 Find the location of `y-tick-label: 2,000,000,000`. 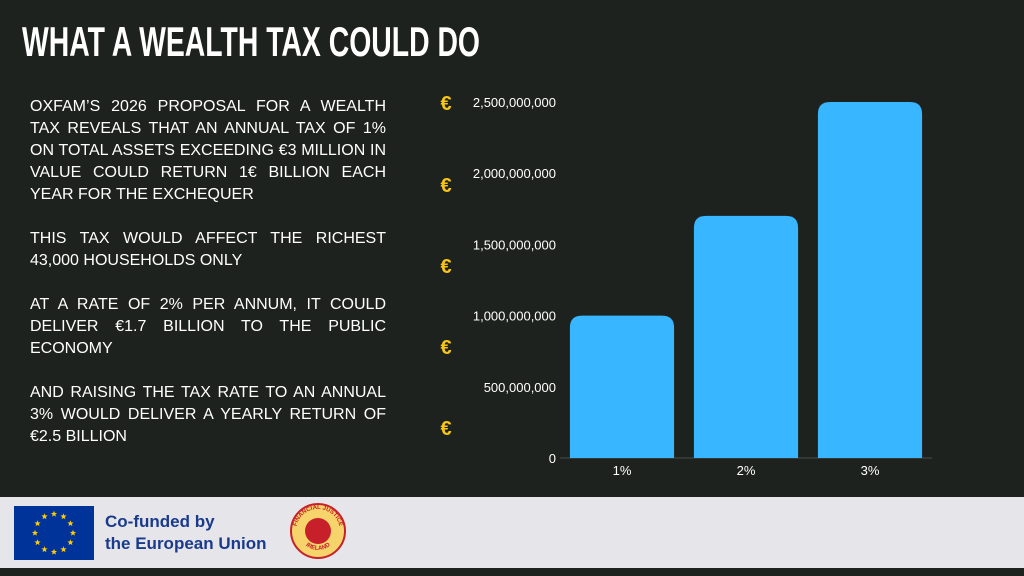

y-tick-label: 2,000,000,000 is located at coordinates (514, 173).